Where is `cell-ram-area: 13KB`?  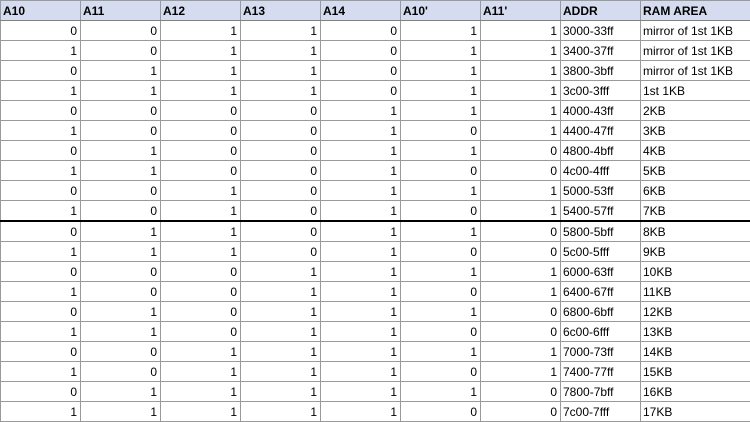 cell-ram-area: 13KB is located at coordinates (695, 332).